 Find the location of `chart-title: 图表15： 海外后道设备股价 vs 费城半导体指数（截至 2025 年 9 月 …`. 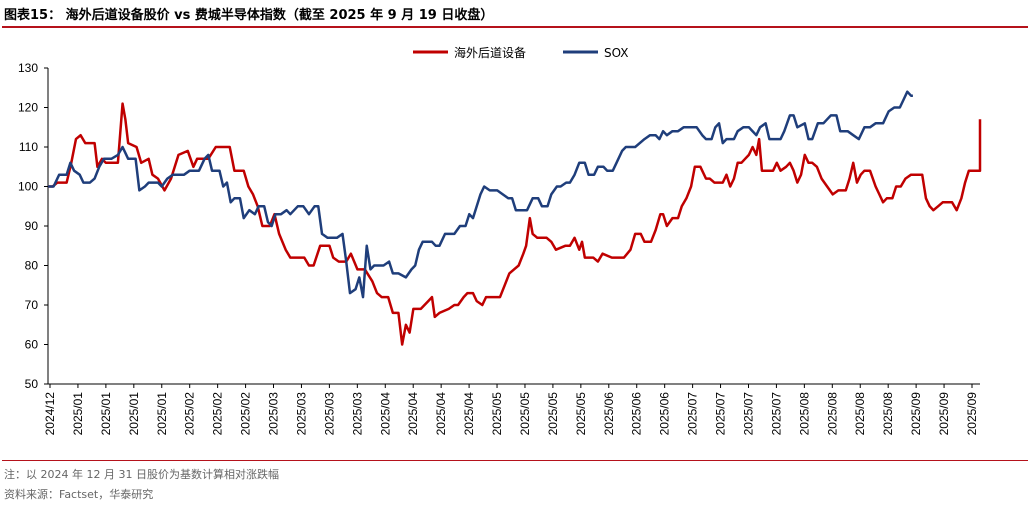

chart-title: 图表15： 海外后道设备股价 vs 费城半导体指数（截至 2025 年 9 月 … is located at coordinates (249, 15).